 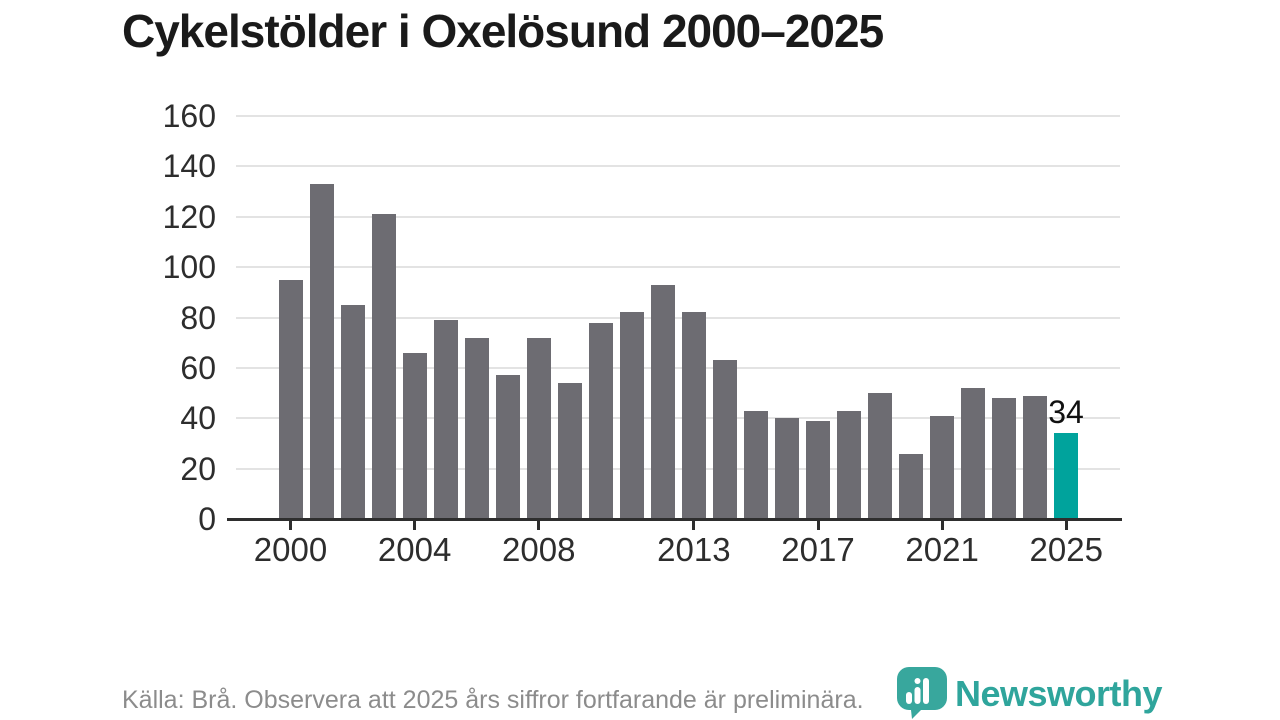 I want to click on bar-2010, so click(x=600, y=420).